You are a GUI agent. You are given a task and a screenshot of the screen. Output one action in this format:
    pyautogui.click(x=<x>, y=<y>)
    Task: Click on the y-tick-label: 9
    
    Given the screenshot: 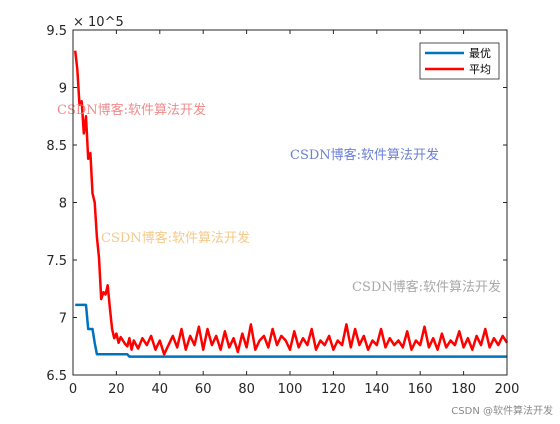 What is the action you would take?
    pyautogui.click(x=63, y=89)
    